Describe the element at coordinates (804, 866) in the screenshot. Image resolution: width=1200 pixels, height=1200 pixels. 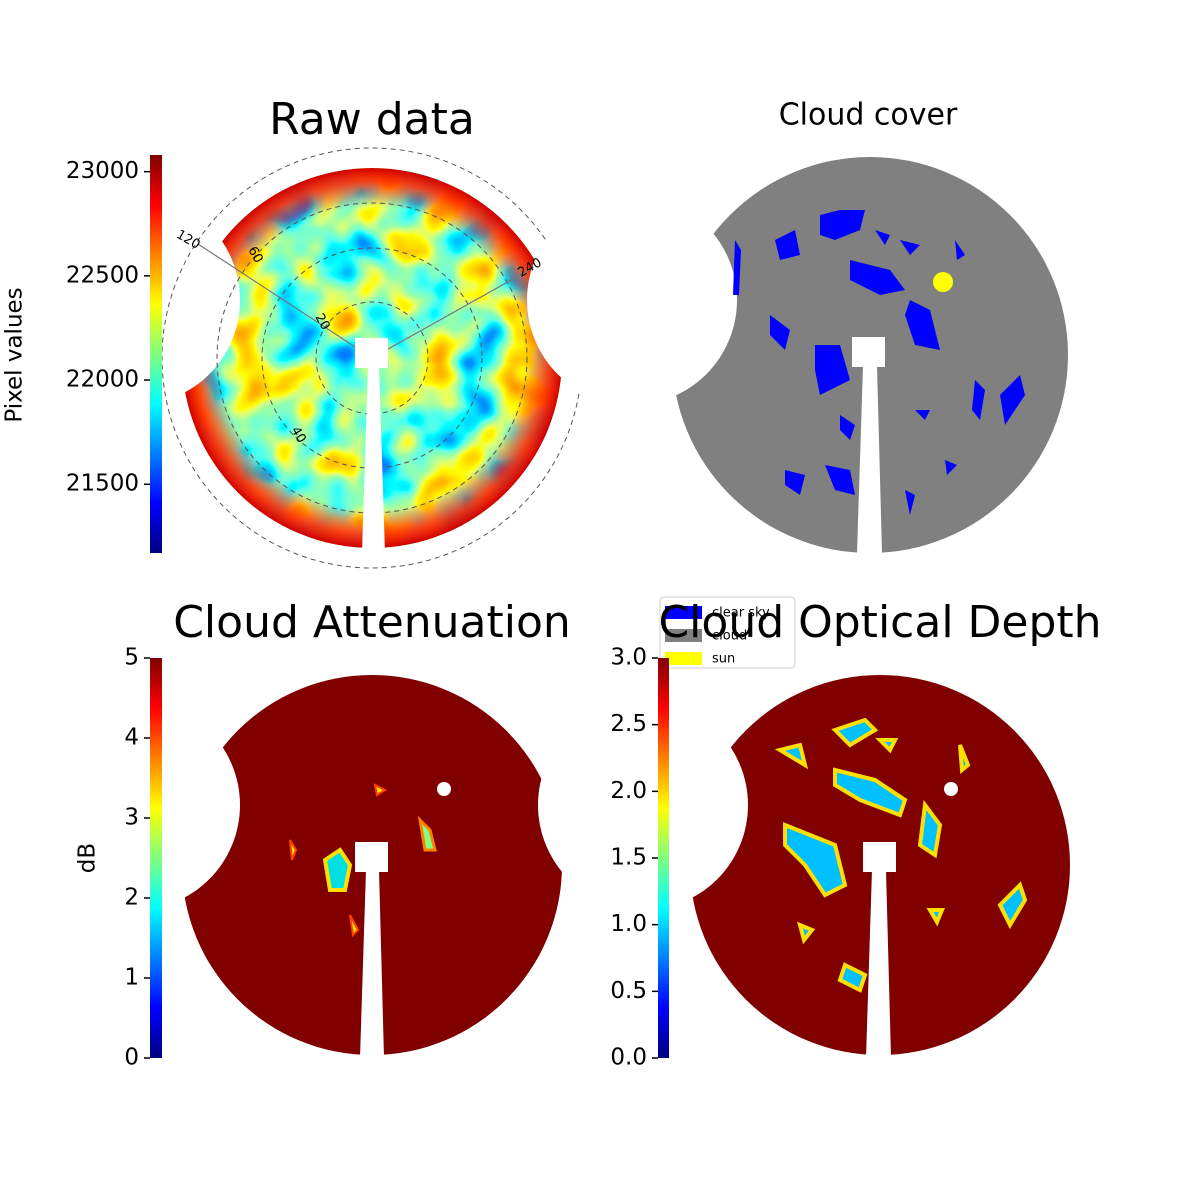
I see `optical-depth-map` at that location.